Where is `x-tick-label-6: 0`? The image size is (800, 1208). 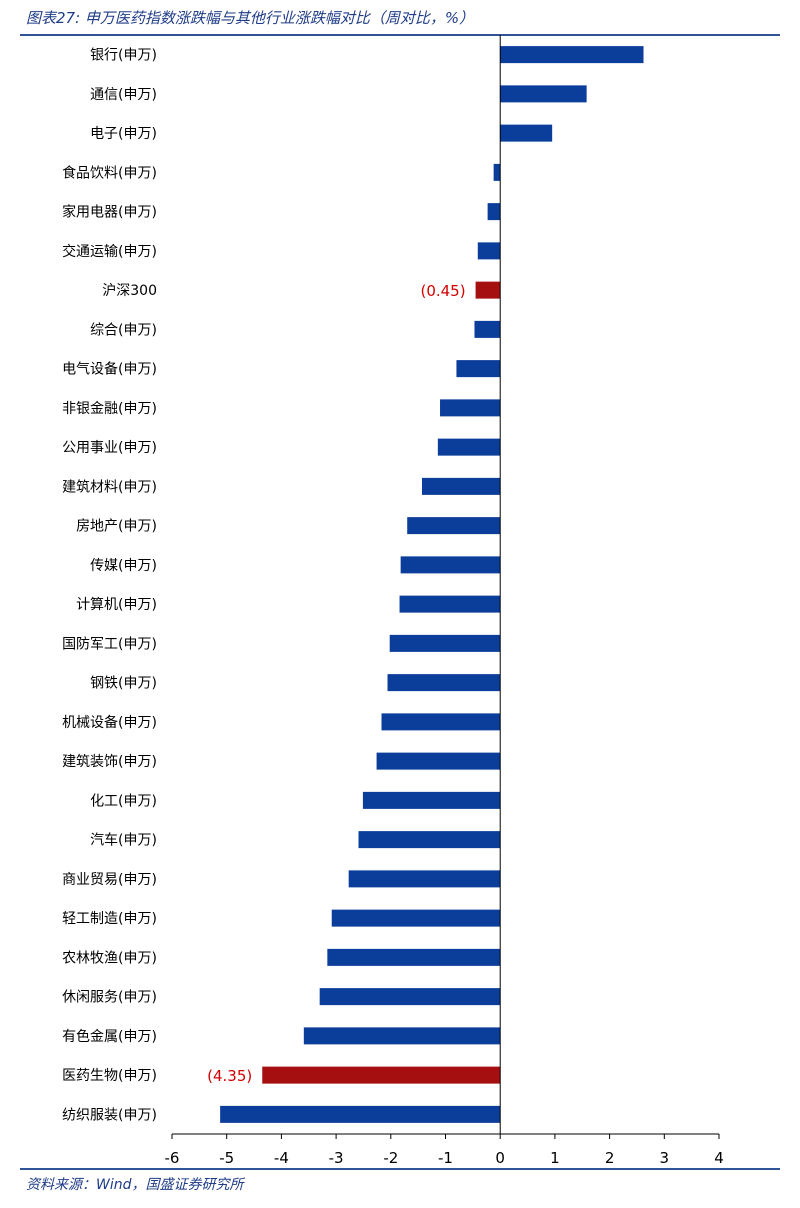 x-tick-label-6: 0 is located at coordinates (500, 1158).